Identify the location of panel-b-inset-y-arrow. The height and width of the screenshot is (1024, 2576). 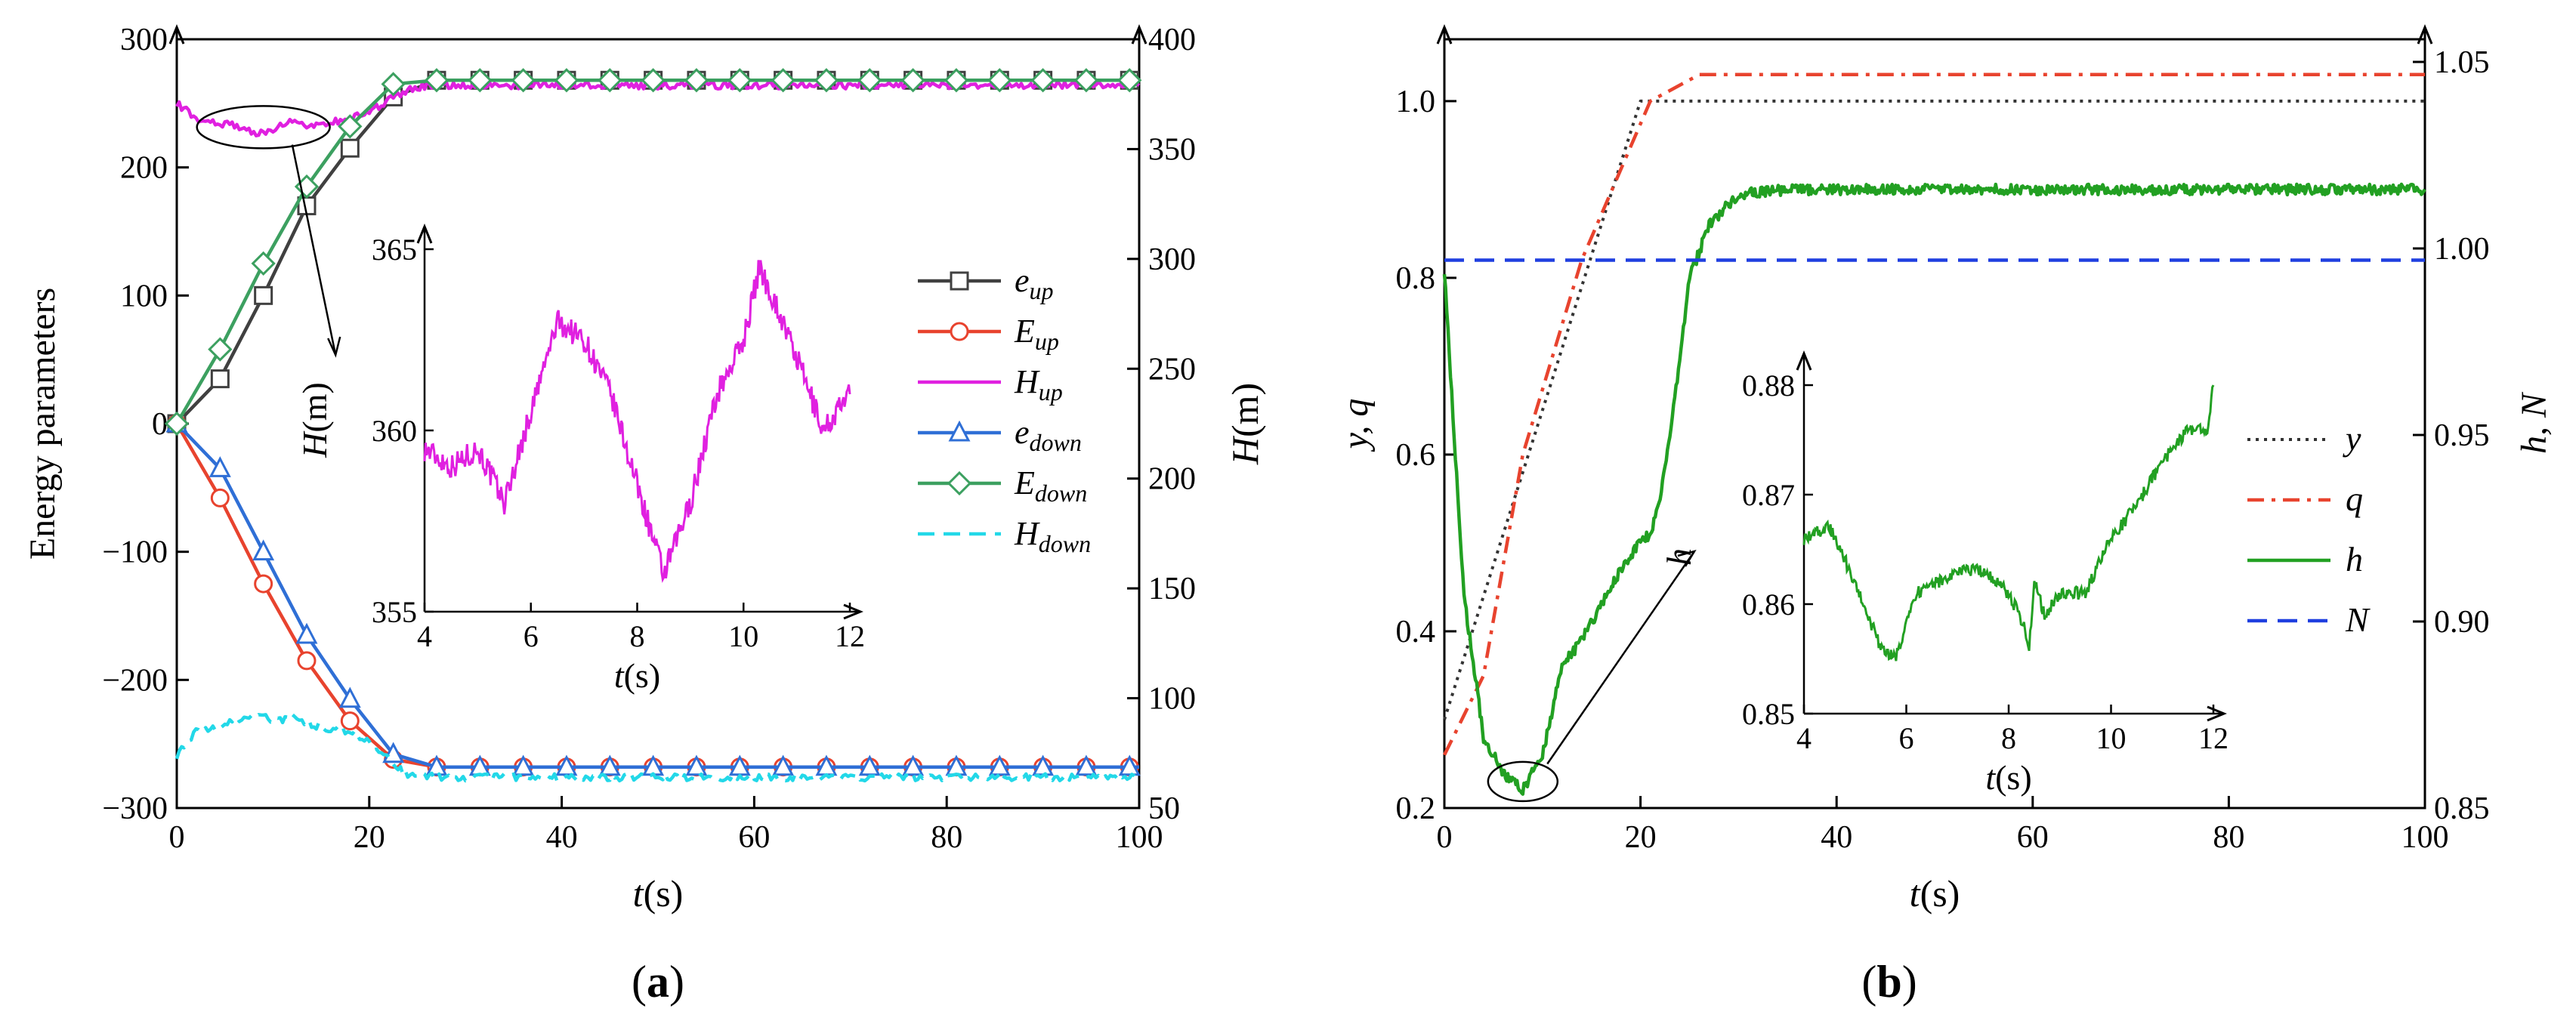
(1804, 360).